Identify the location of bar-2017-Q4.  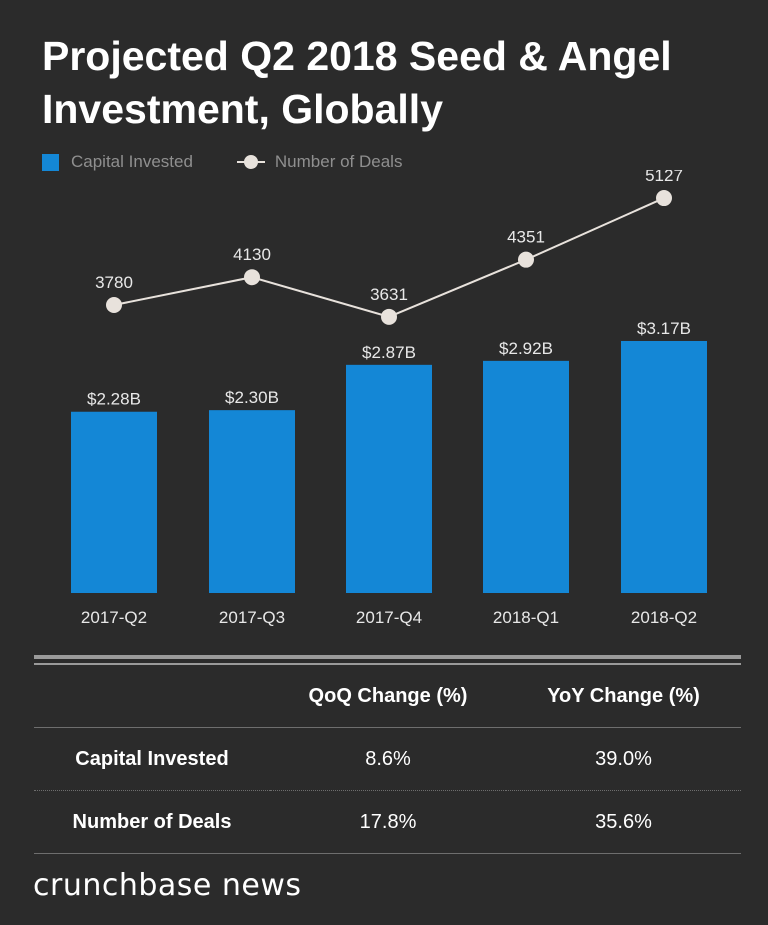
(389, 478).